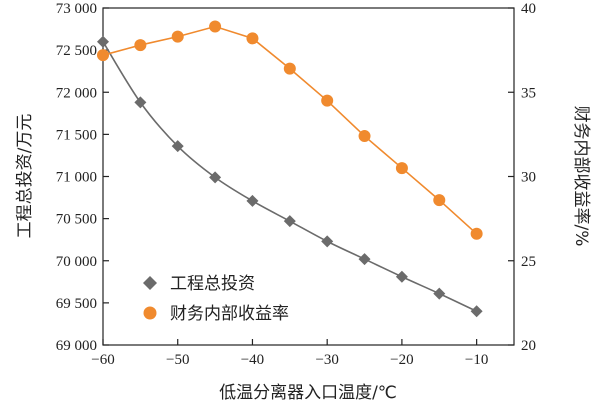 Image resolution: width=609 pixels, height=410 pixels. I want to click on legend-diamond-marker, so click(150, 283).